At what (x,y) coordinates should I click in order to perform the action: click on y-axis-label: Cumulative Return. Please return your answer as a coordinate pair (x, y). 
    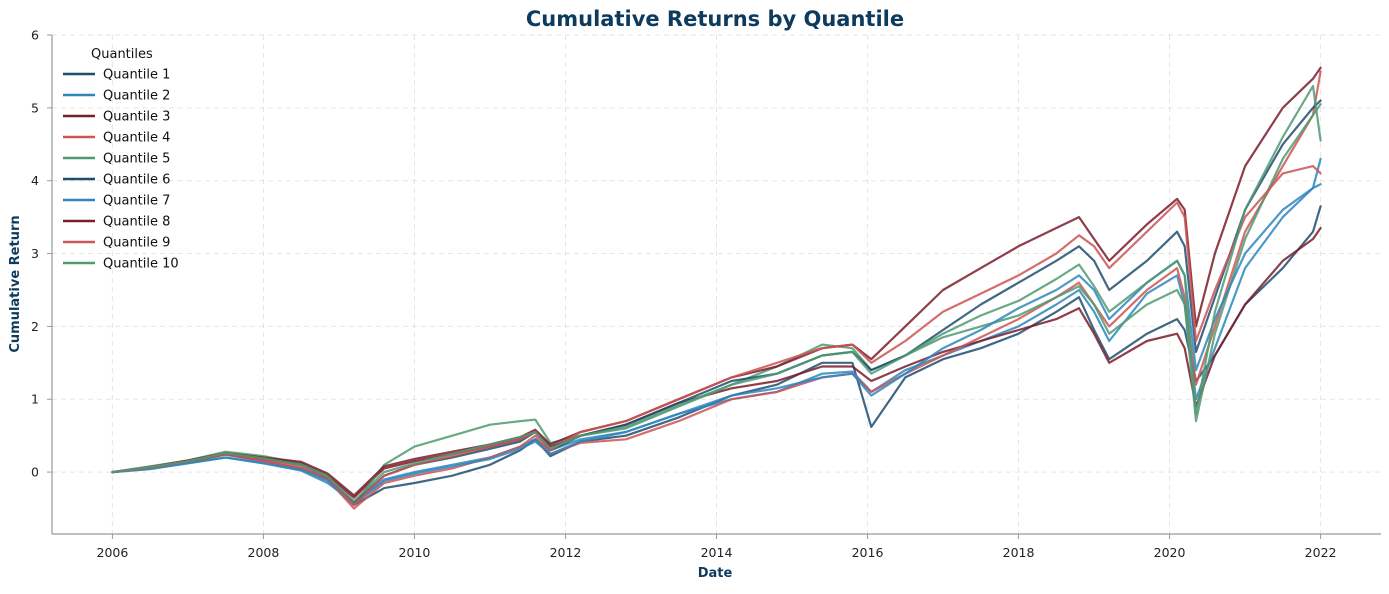
    Looking at the image, I should click on (15, 283).